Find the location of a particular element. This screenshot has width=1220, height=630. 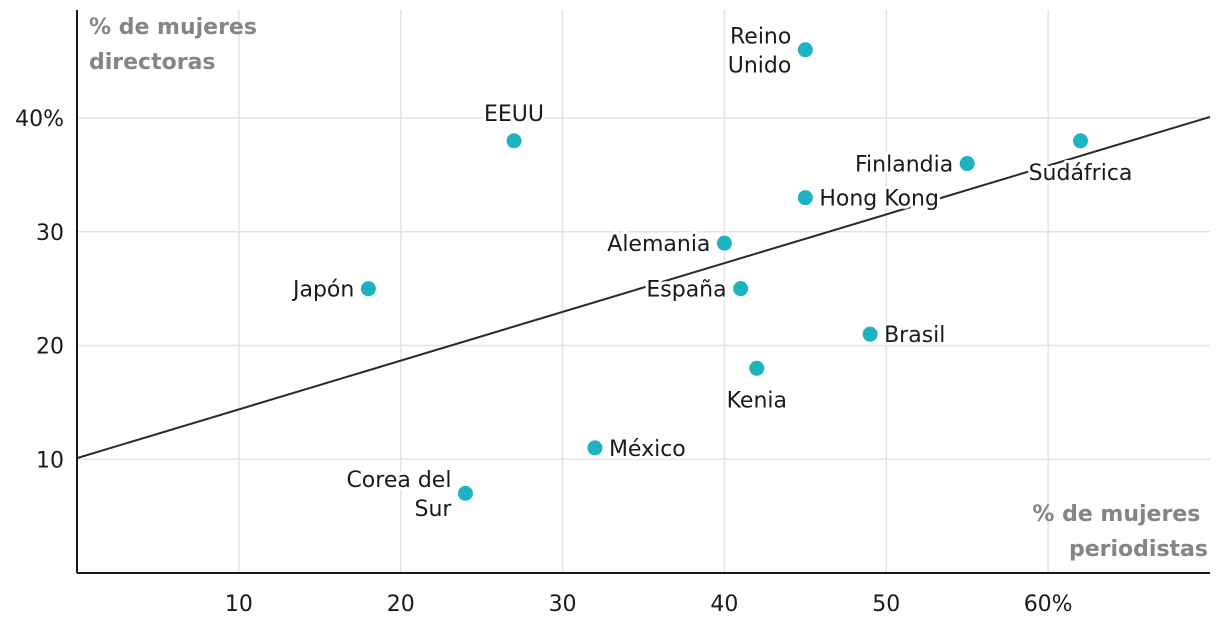

label-hong-kong: Hong Kong is located at coordinates (879, 199).